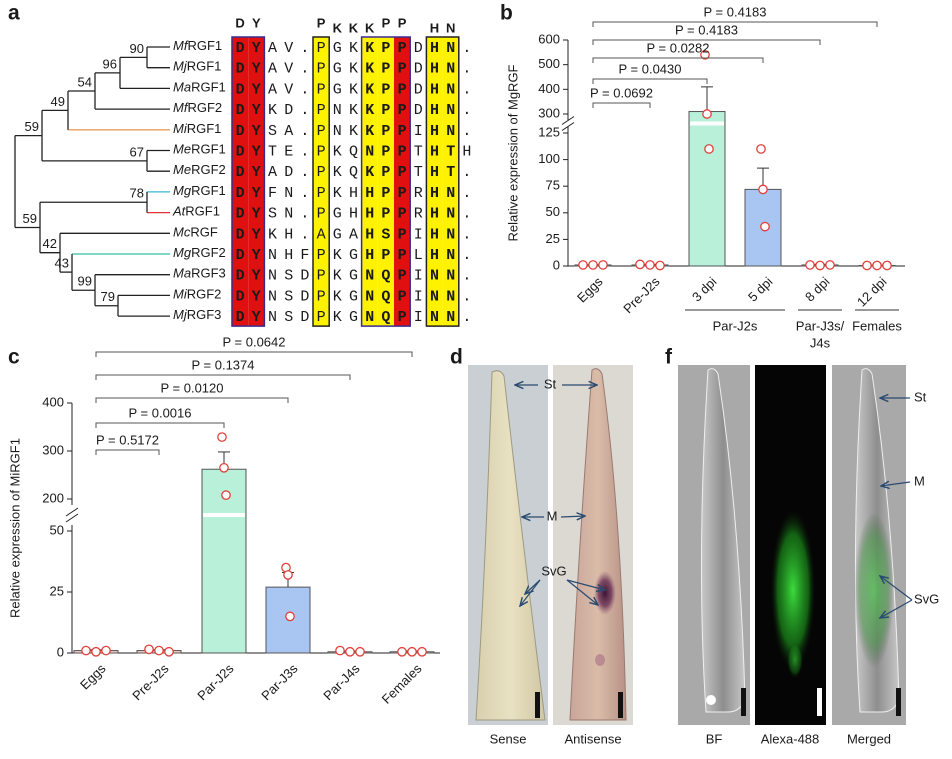 This screenshot has height=759, width=952. What do you see at coordinates (30, 218) in the screenshot?
I see `bootstrap: 59` at bounding box center [30, 218].